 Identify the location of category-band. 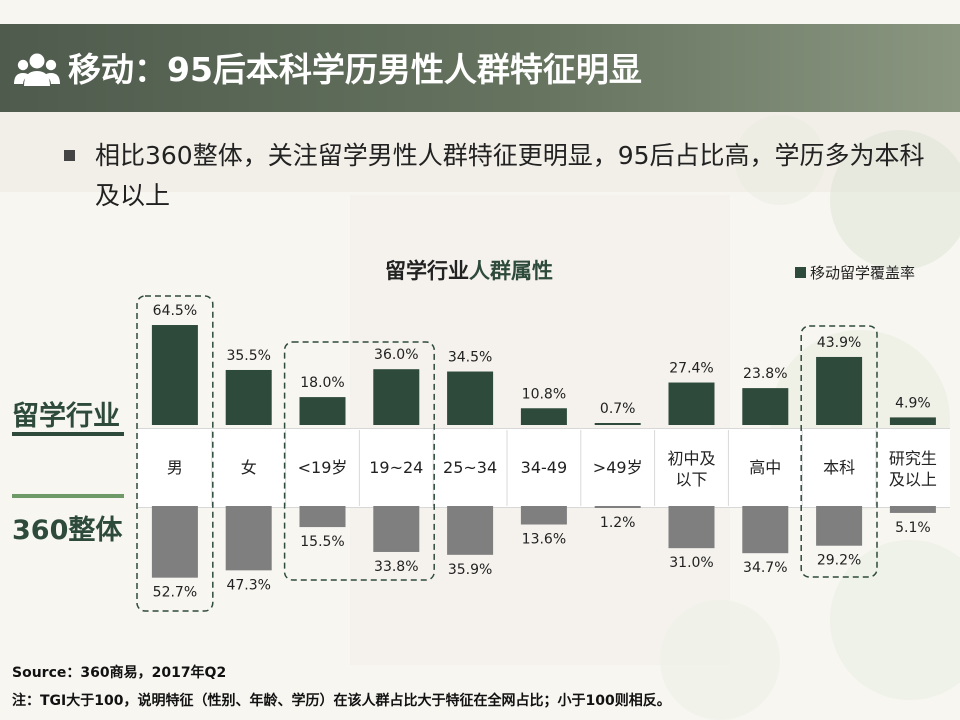
(544, 468).